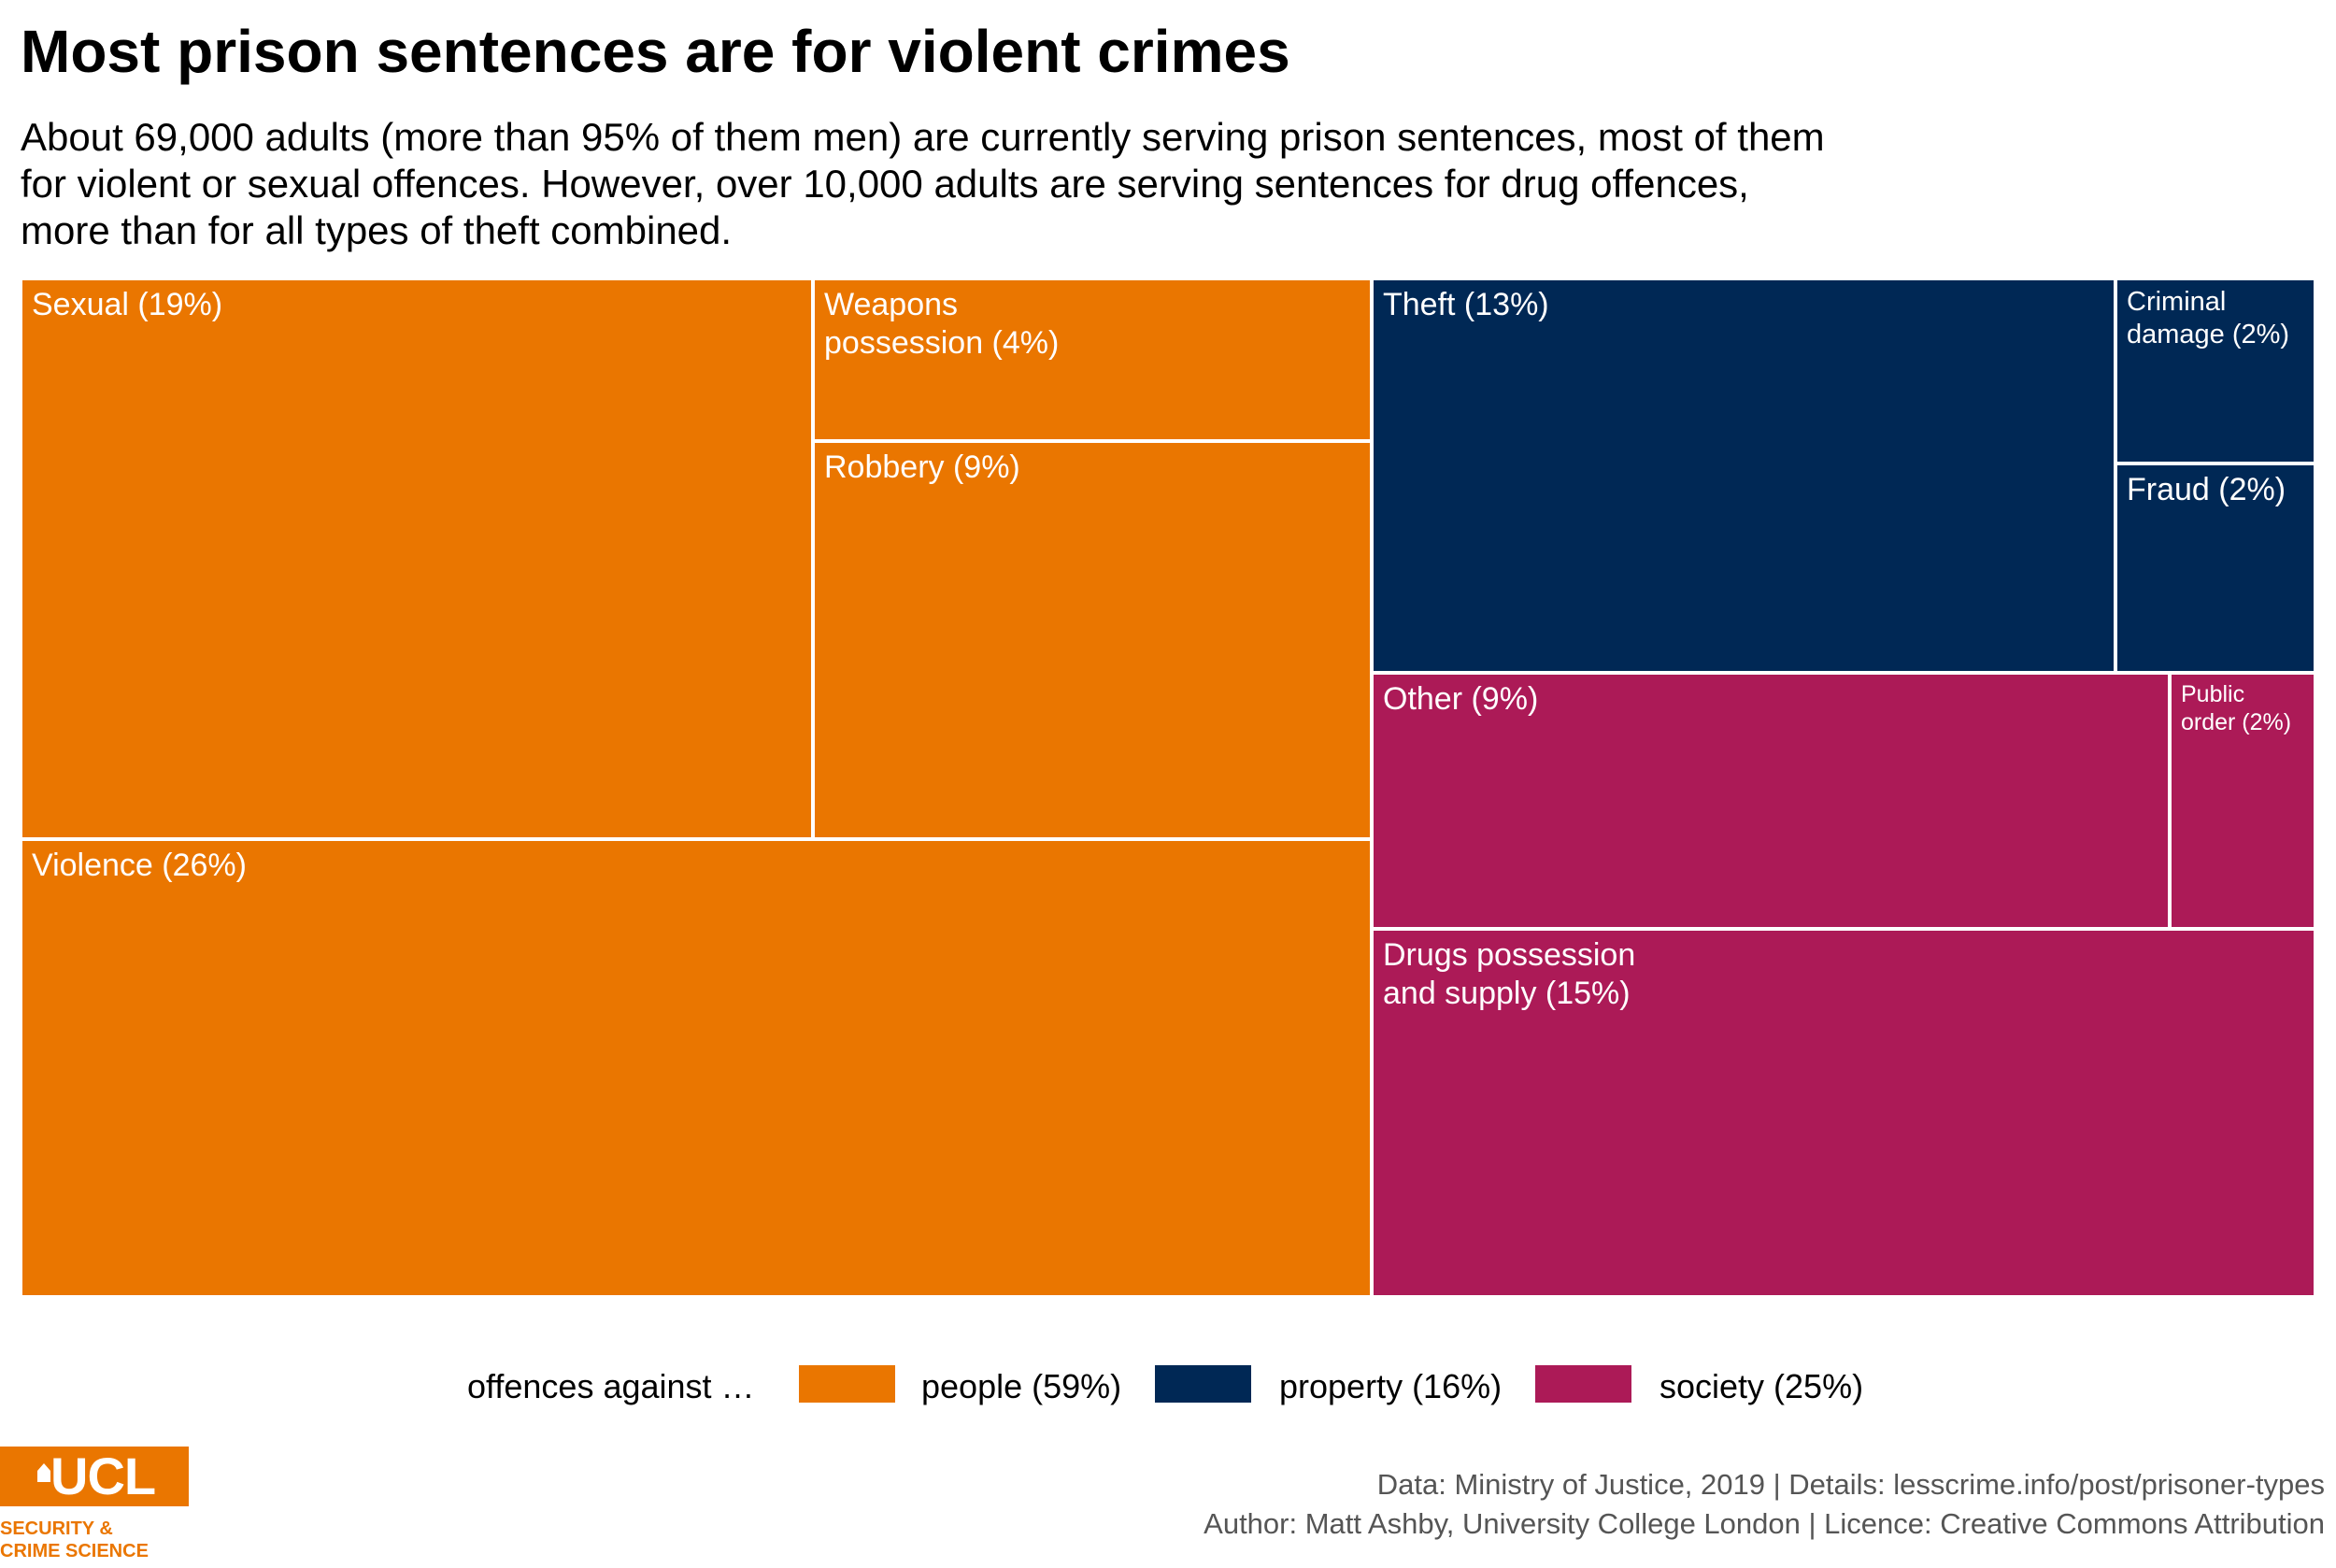  I want to click on logo-block, so click(94, 1477).